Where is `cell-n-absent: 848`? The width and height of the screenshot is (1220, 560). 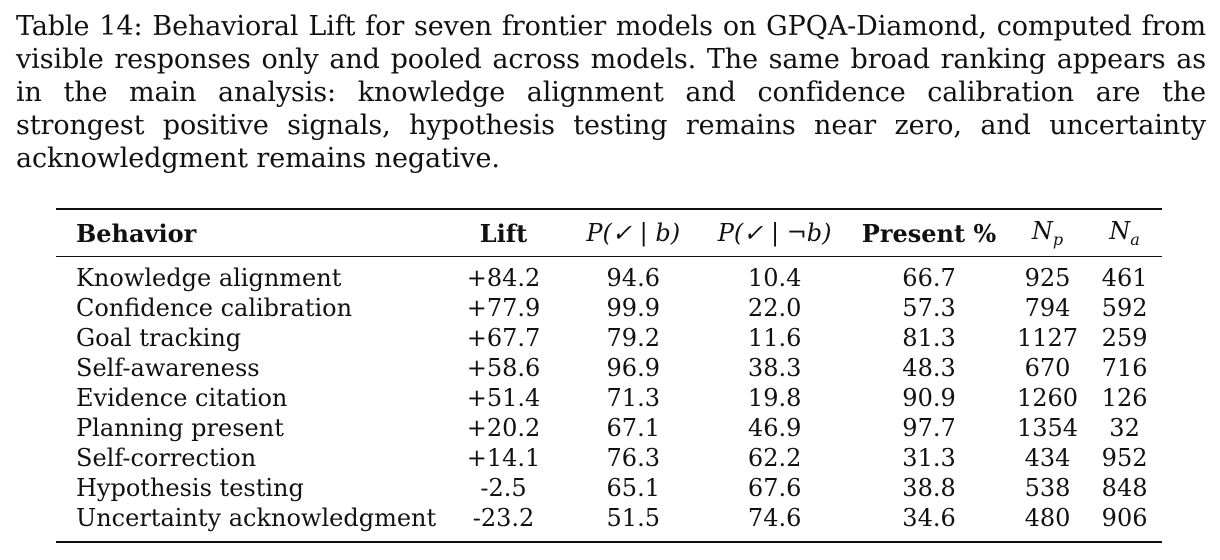 cell-n-absent: 848 is located at coordinates (1124, 488).